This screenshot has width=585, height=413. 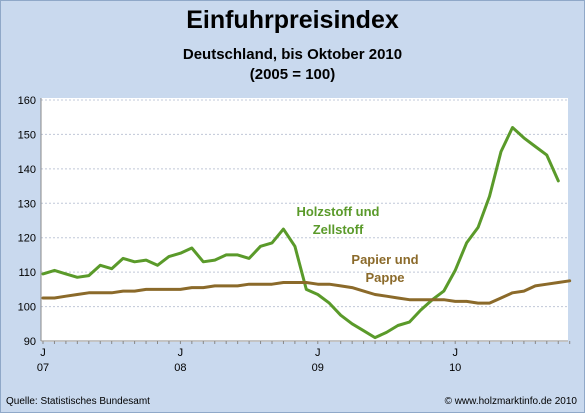 What do you see at coordinates (43, 368) in the screenshot?
I see `x-tick-label-year: 07` at bounding box center [43, 368].